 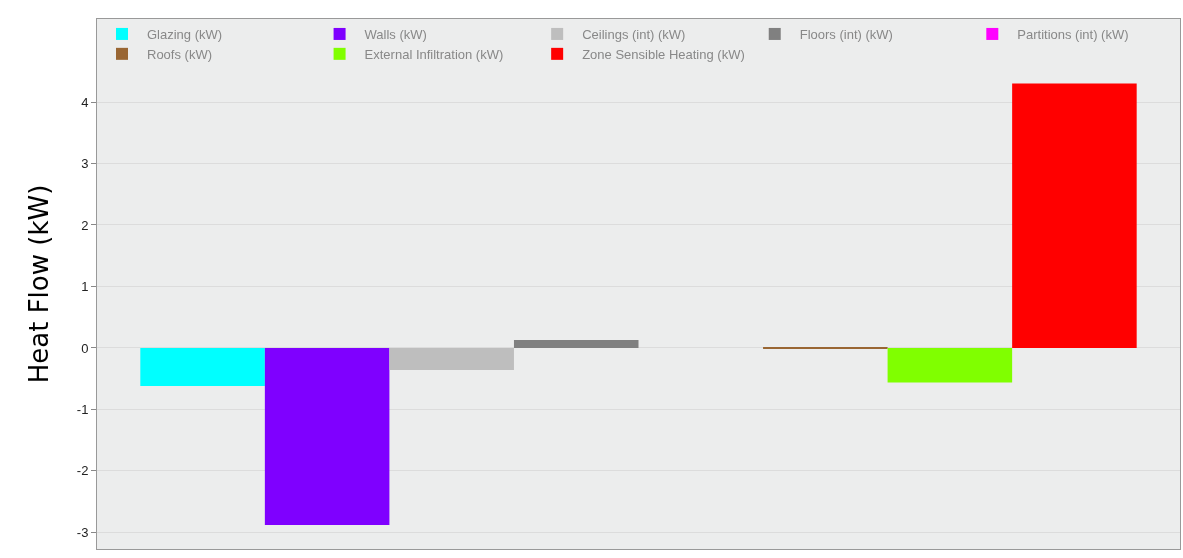 What do you see at coordinates (846, 35) in the screenshot?
I see `legend-label: Floors (int) (kW)` at bounding box center [846, 35].